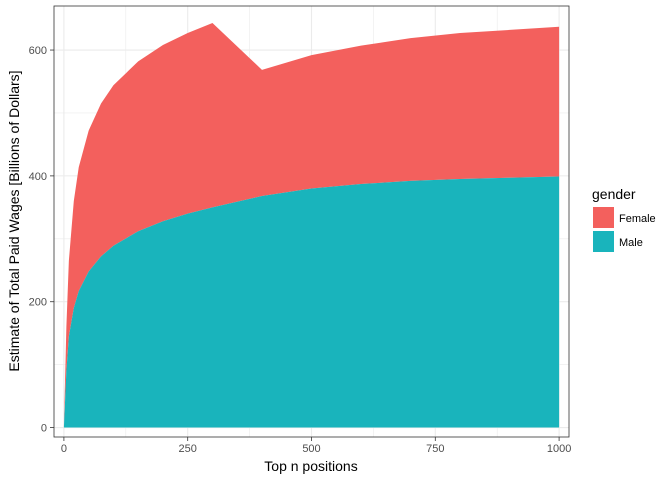 The height and width of the screenshot is (480, 672). I want to click on y-axis: 0 200 400 600, so click(41, 240).